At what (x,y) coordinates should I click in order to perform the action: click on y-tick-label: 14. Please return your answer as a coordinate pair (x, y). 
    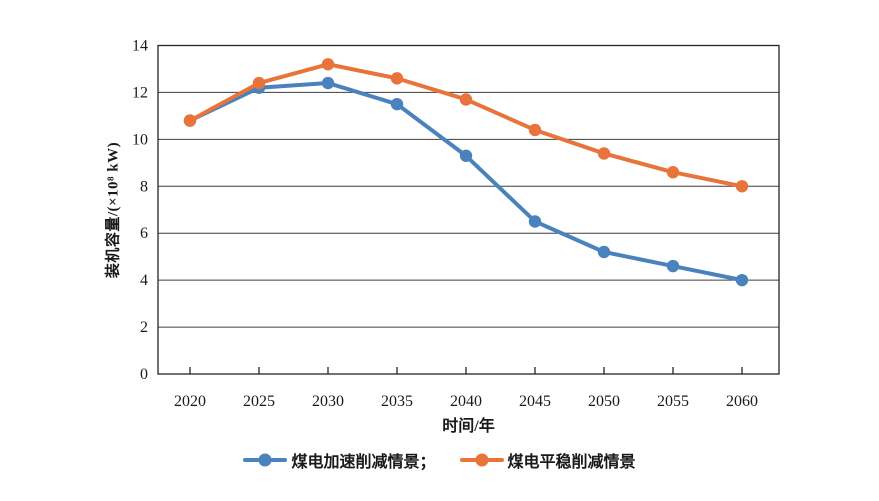
    Looking at the image, I should click on (140, 46).